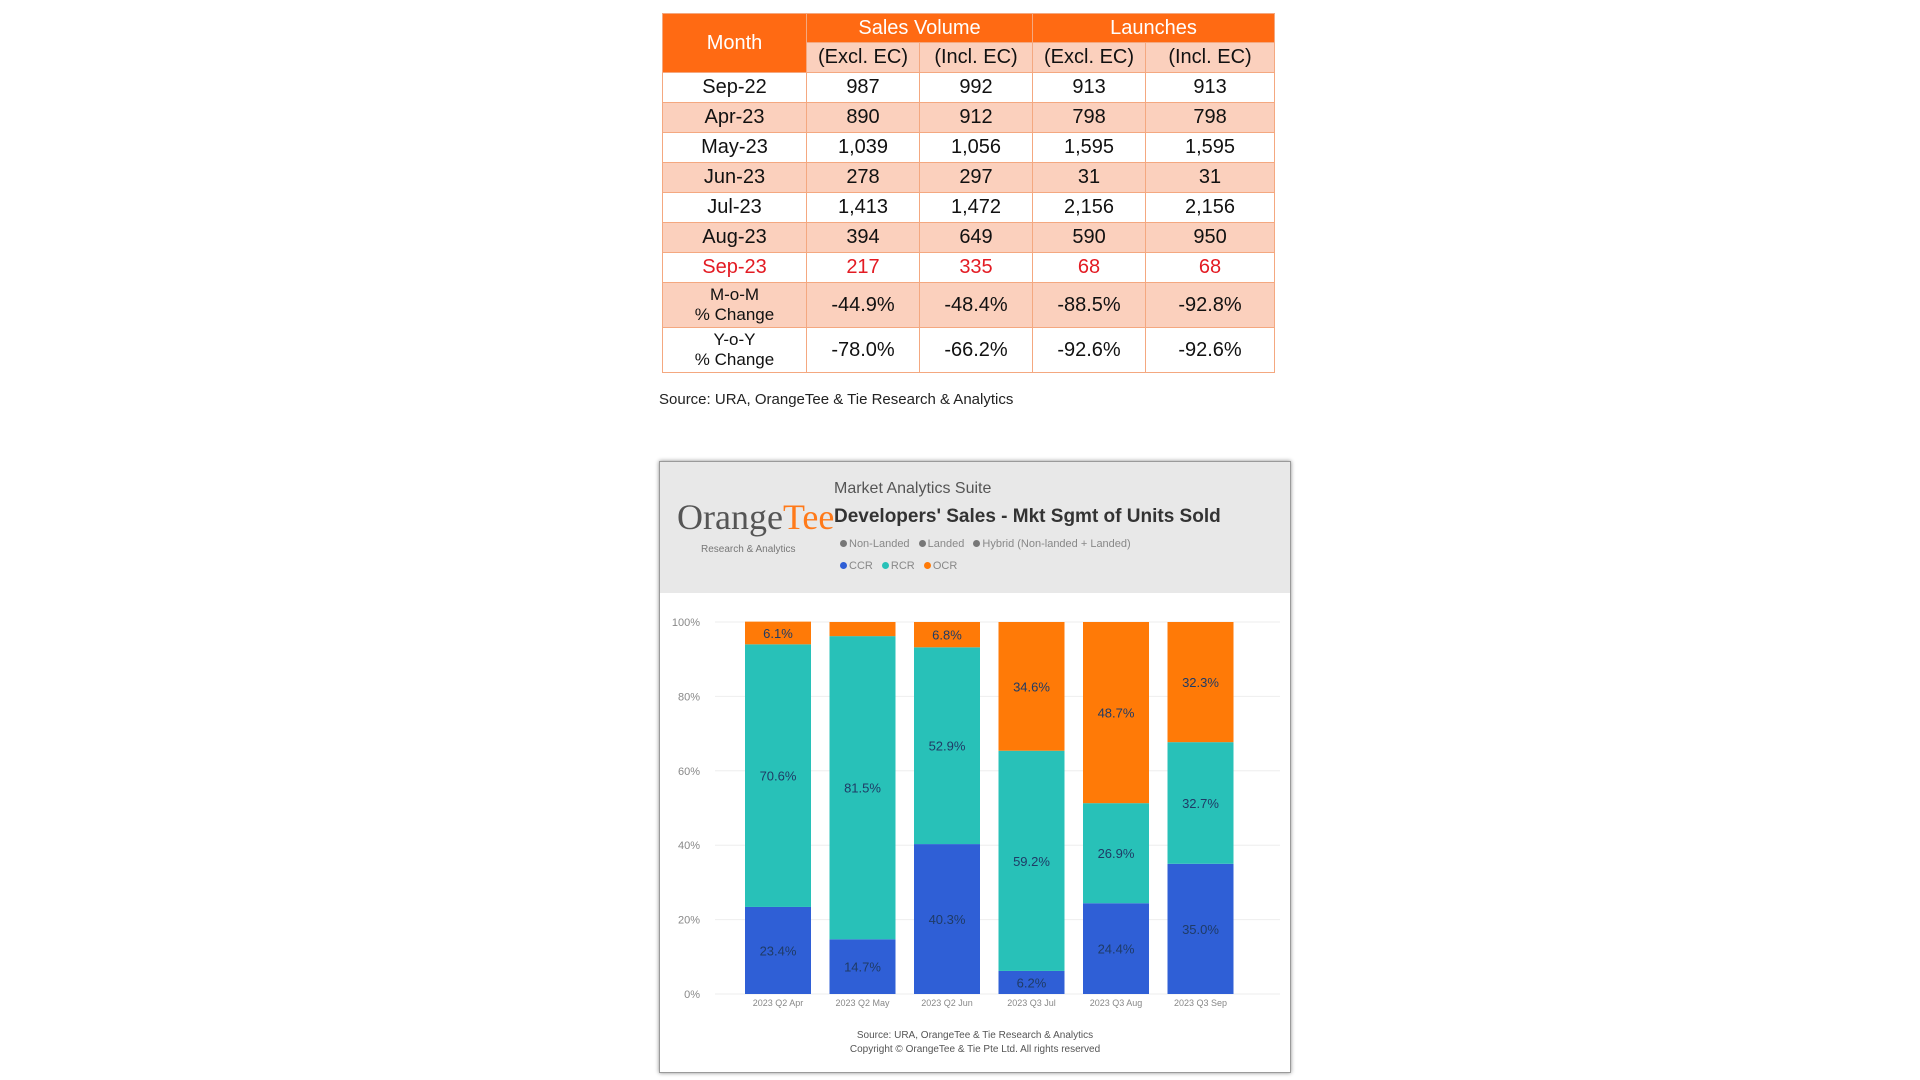 This screenshot has height=1080, width=1920. What do you see at coordinates (689, 846) in the screenshot?
I see `y-tick-label: 40%` at bounding box center [689, 846].